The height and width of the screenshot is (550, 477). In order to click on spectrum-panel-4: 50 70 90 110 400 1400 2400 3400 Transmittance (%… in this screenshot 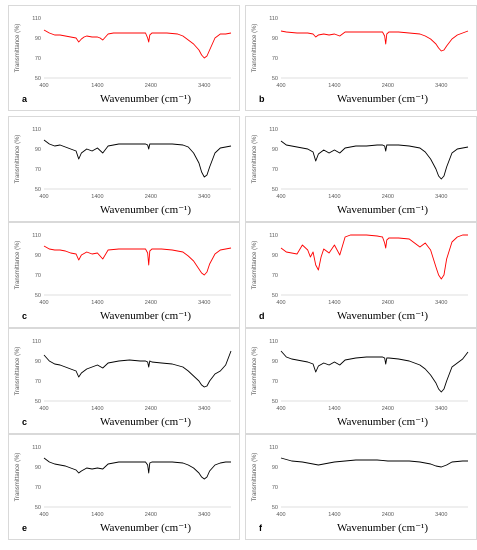, I will do `click(361, 169)`.